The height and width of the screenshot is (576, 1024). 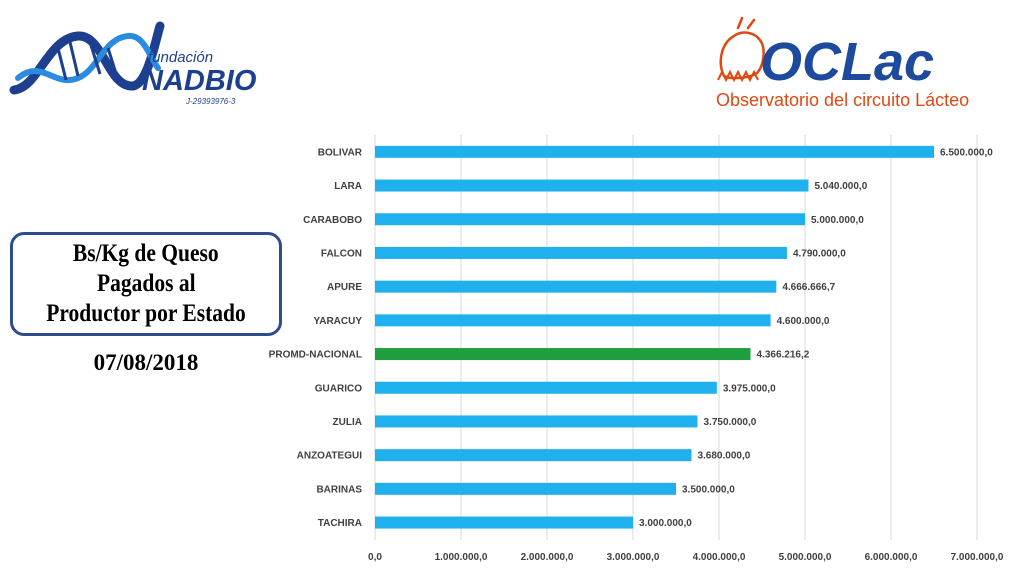 What do you see at coordinates (347, 422) in the screenshot?
I see `category-label: ZULIA` at bounding box center [347, 422].